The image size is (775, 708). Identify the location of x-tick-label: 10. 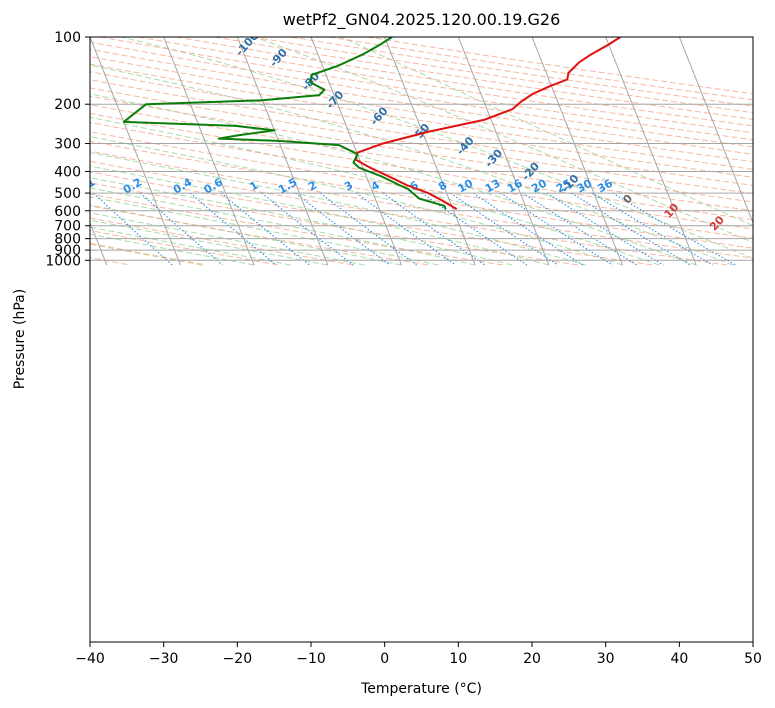
(458, 659).